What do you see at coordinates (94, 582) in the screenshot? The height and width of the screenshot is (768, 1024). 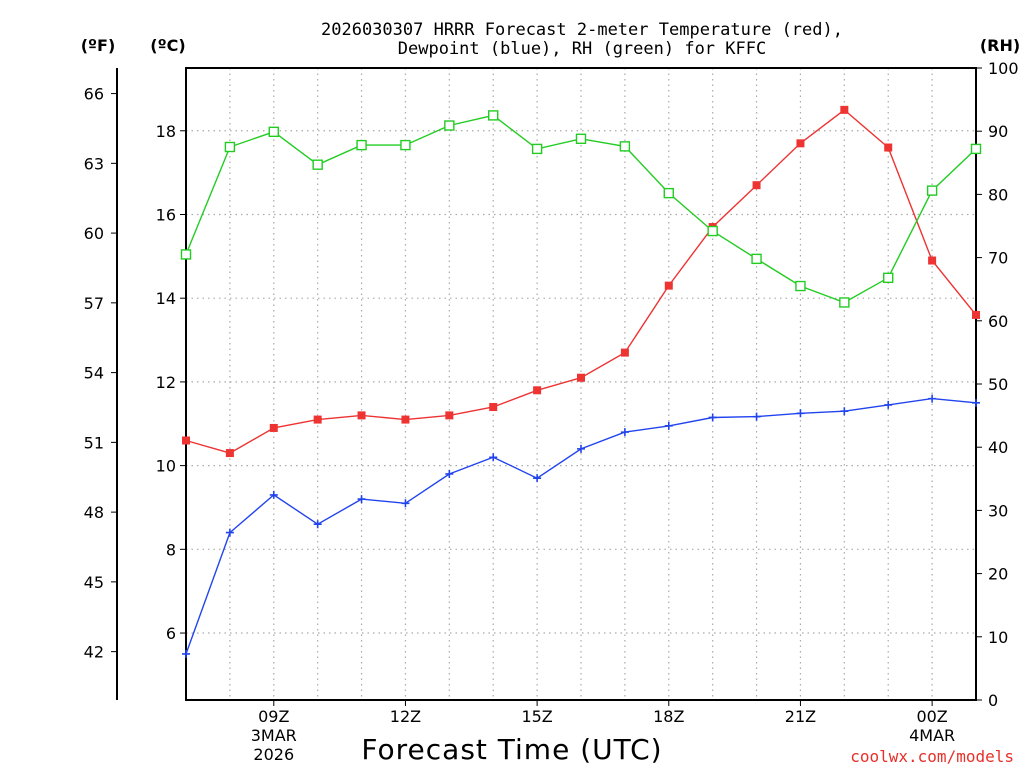 I see `fahrenheit-tick-label: 45` at bounding box center [94, 582].